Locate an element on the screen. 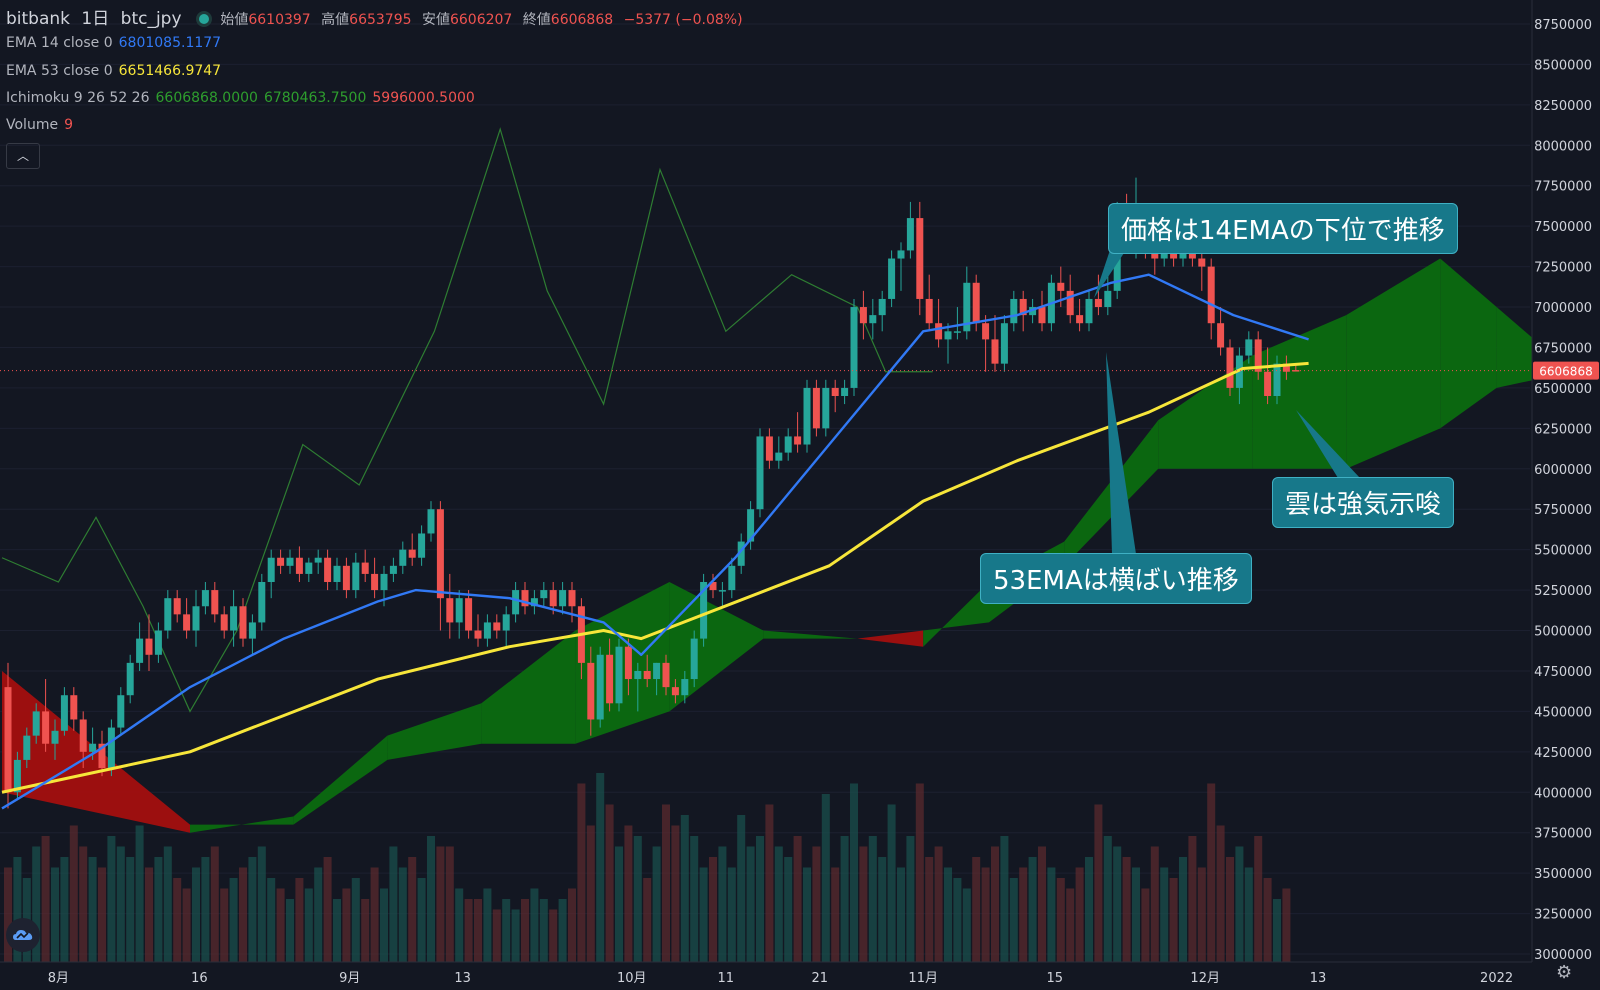  high-label: 高値 is located at coordinates (335, 20).